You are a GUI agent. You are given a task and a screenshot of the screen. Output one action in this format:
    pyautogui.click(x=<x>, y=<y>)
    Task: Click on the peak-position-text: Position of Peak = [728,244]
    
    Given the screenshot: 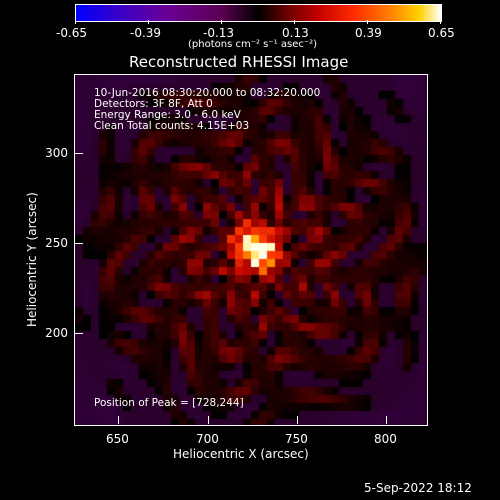 What is the action you would take?
    pyautogui.click(x=169, y=403)
    